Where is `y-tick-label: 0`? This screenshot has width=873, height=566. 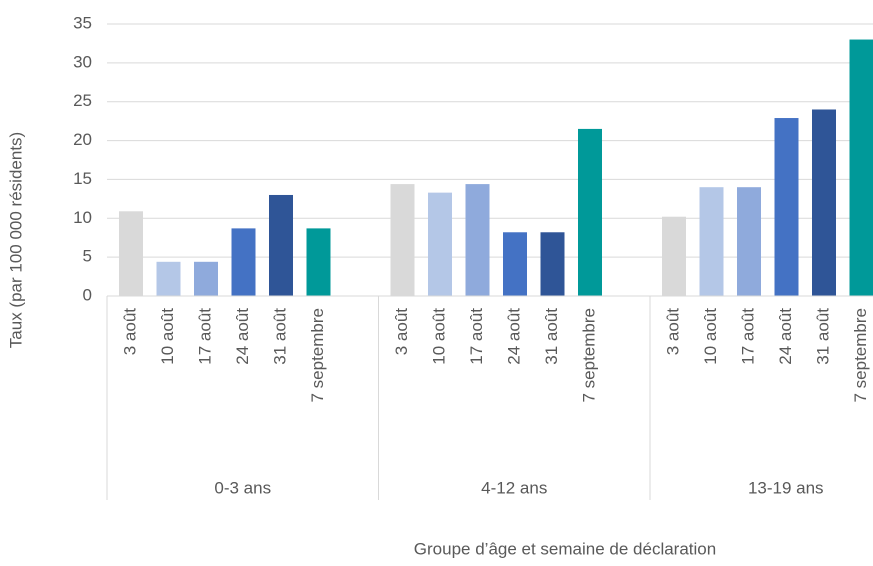
y-tick-label: 0 is located at coordinates (87, 294).